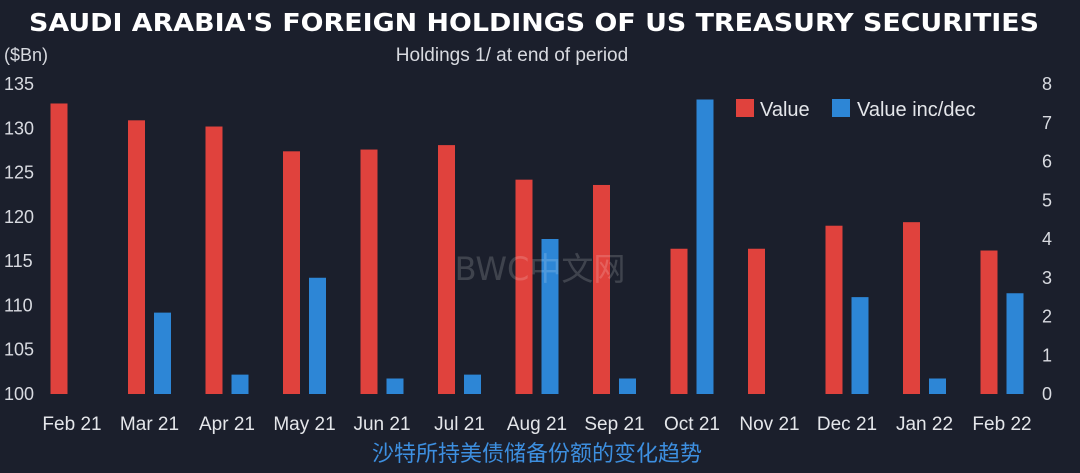 The height and width of the screenshot is (473, 1080). What do you see at coordinates (19, 350) in the screenshot?
I see `left-tick-label: 105` at bounding box center [19, 350].